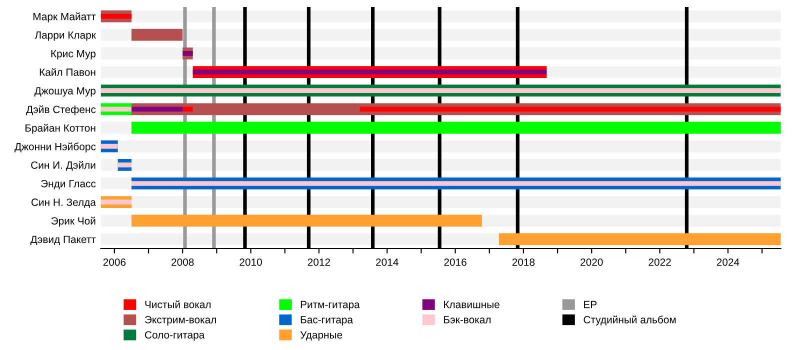 The height and width of the screenshot is (350, 800). Describe the element at coordinates (183, 262) in the screenshot. I see `x-tick-label: 2008` at that location.